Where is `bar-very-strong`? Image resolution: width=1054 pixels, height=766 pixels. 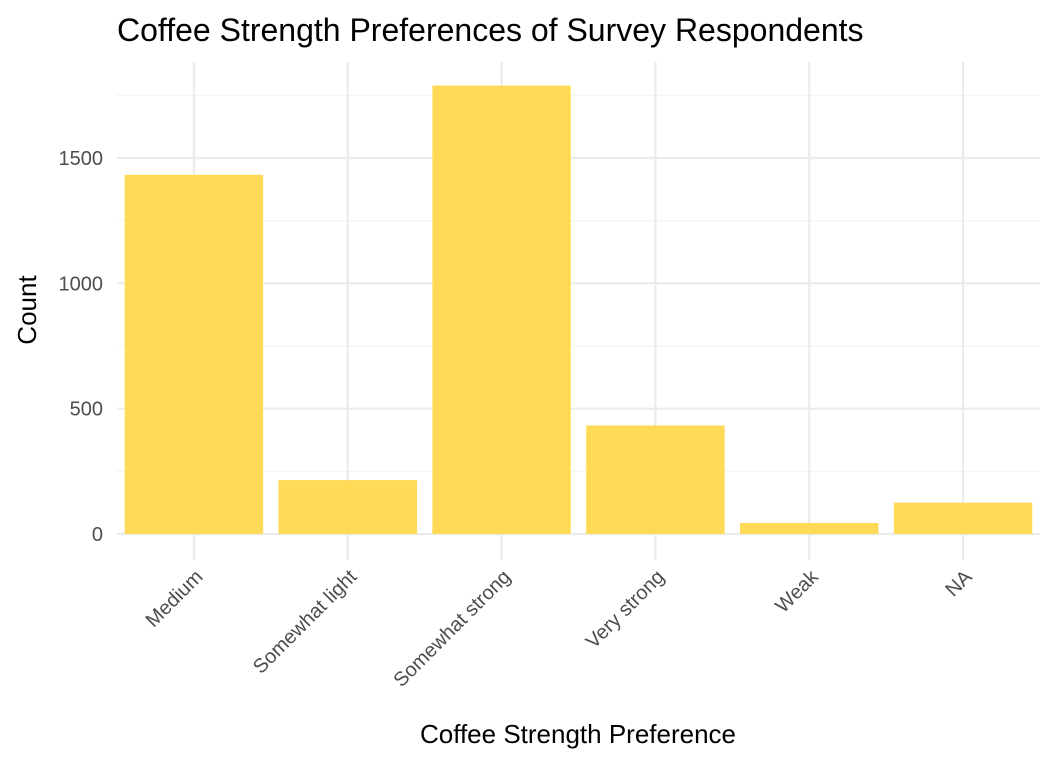
bar-very-strong is located at coordinates (655, 479).